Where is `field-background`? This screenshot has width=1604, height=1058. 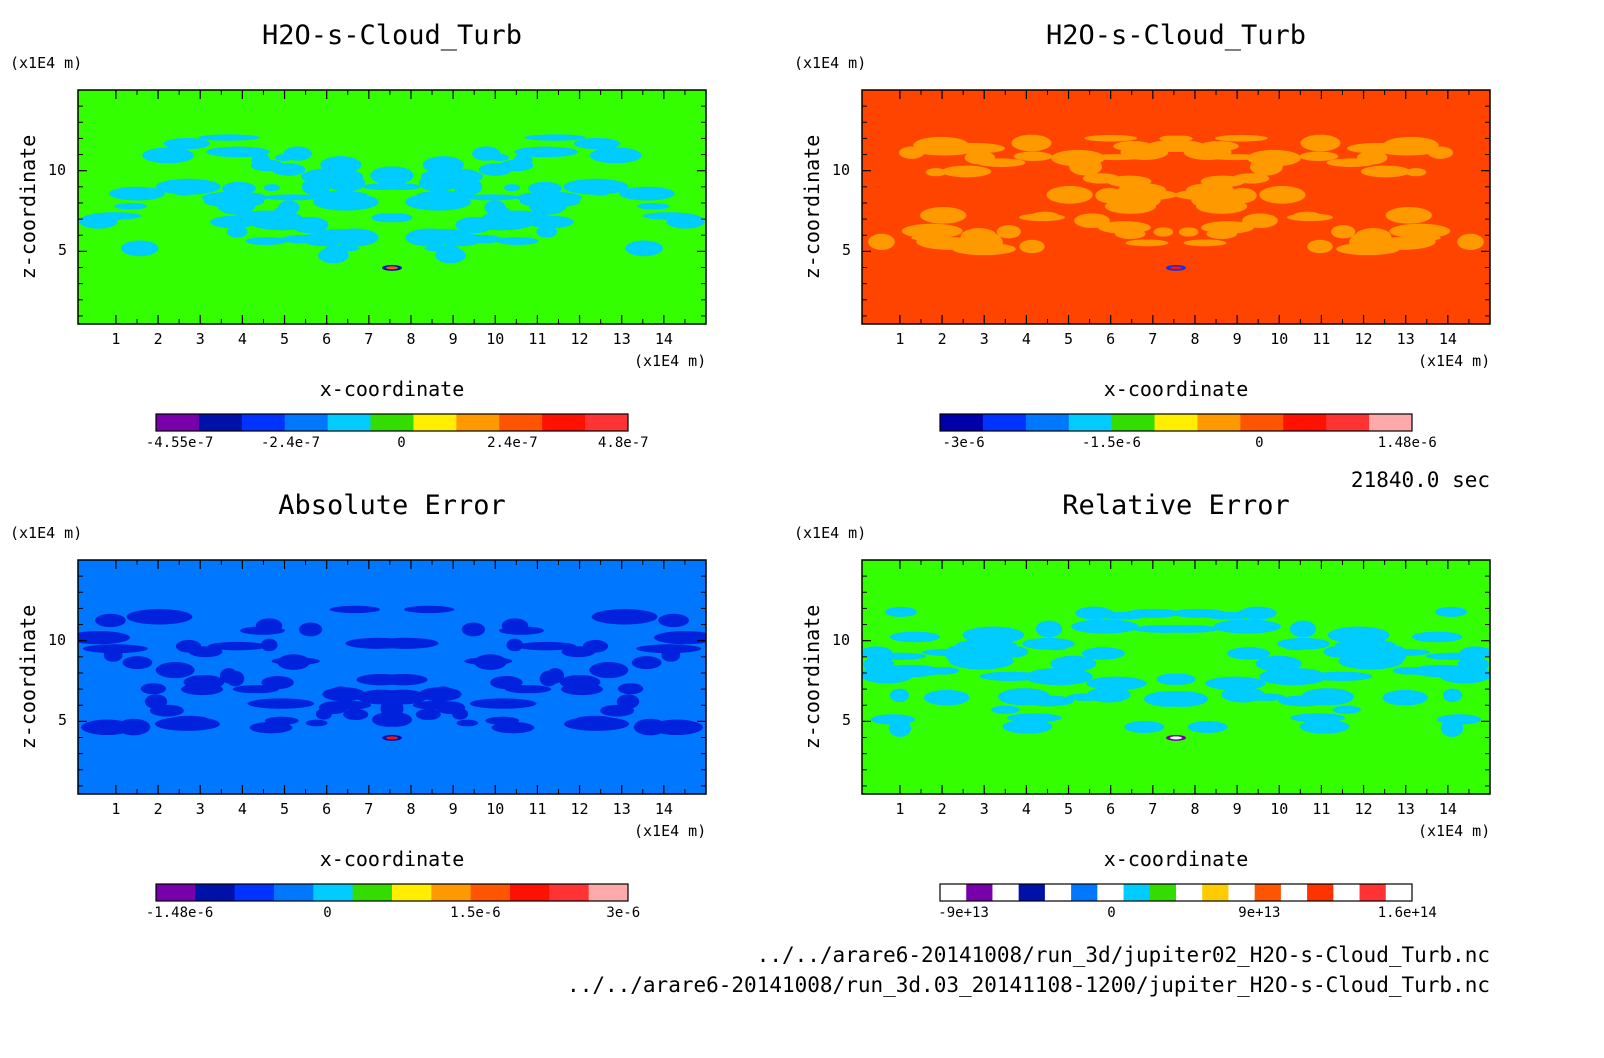 field-background is located at coordinates (1176, 207).